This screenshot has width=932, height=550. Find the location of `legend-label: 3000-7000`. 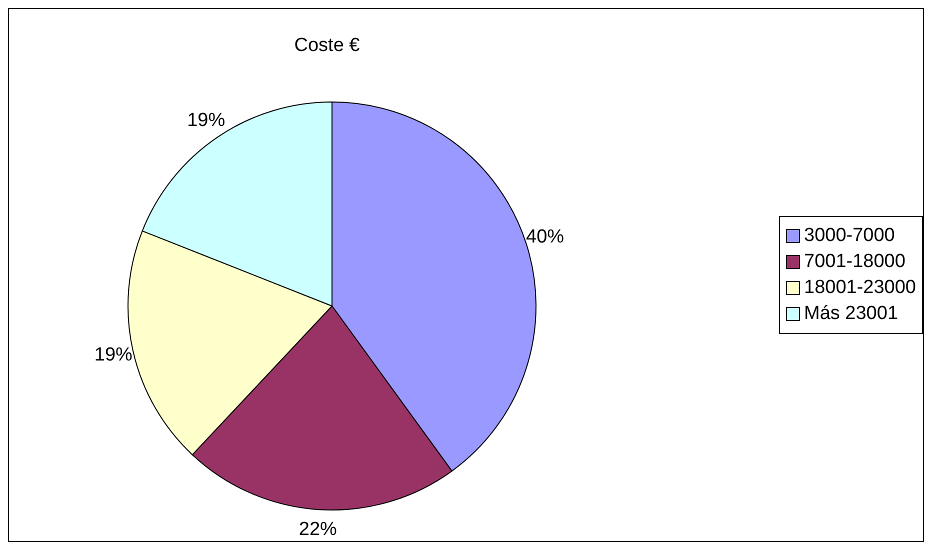

legend-label: 3000-7000 is located at coordinates (849, 236).